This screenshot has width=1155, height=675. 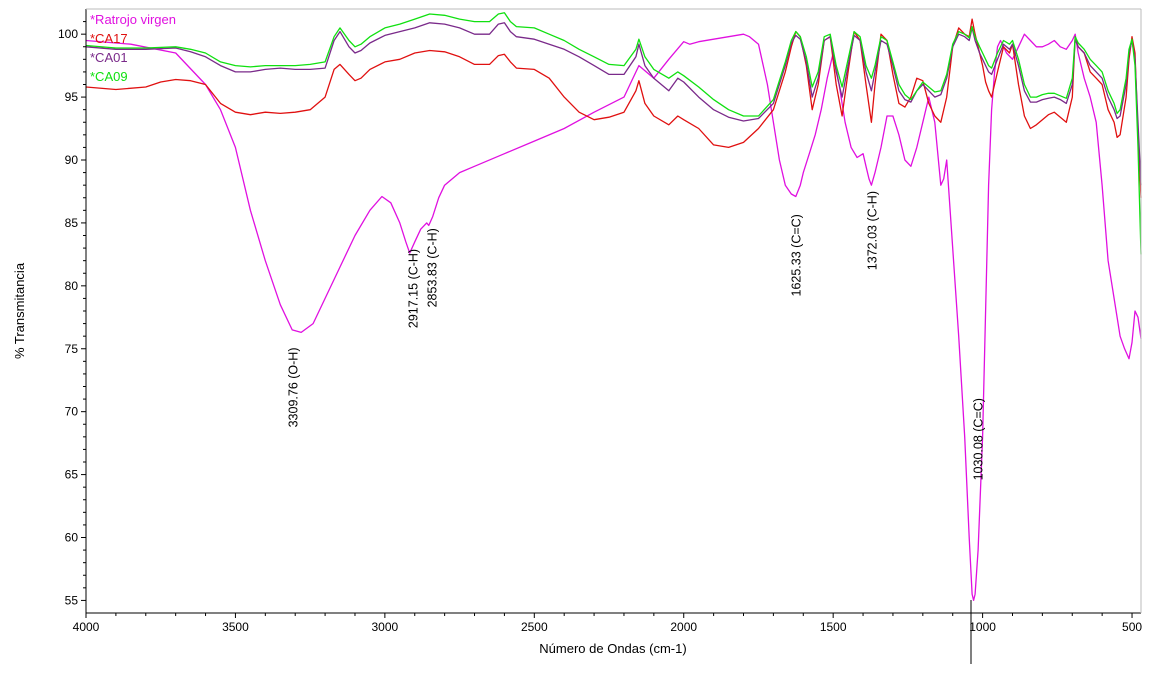 What do you see at coordinates (133, 19) in the screenshot?
I see `legend-entry: *Ratrojo virgen` at bounding box center [133, 19].